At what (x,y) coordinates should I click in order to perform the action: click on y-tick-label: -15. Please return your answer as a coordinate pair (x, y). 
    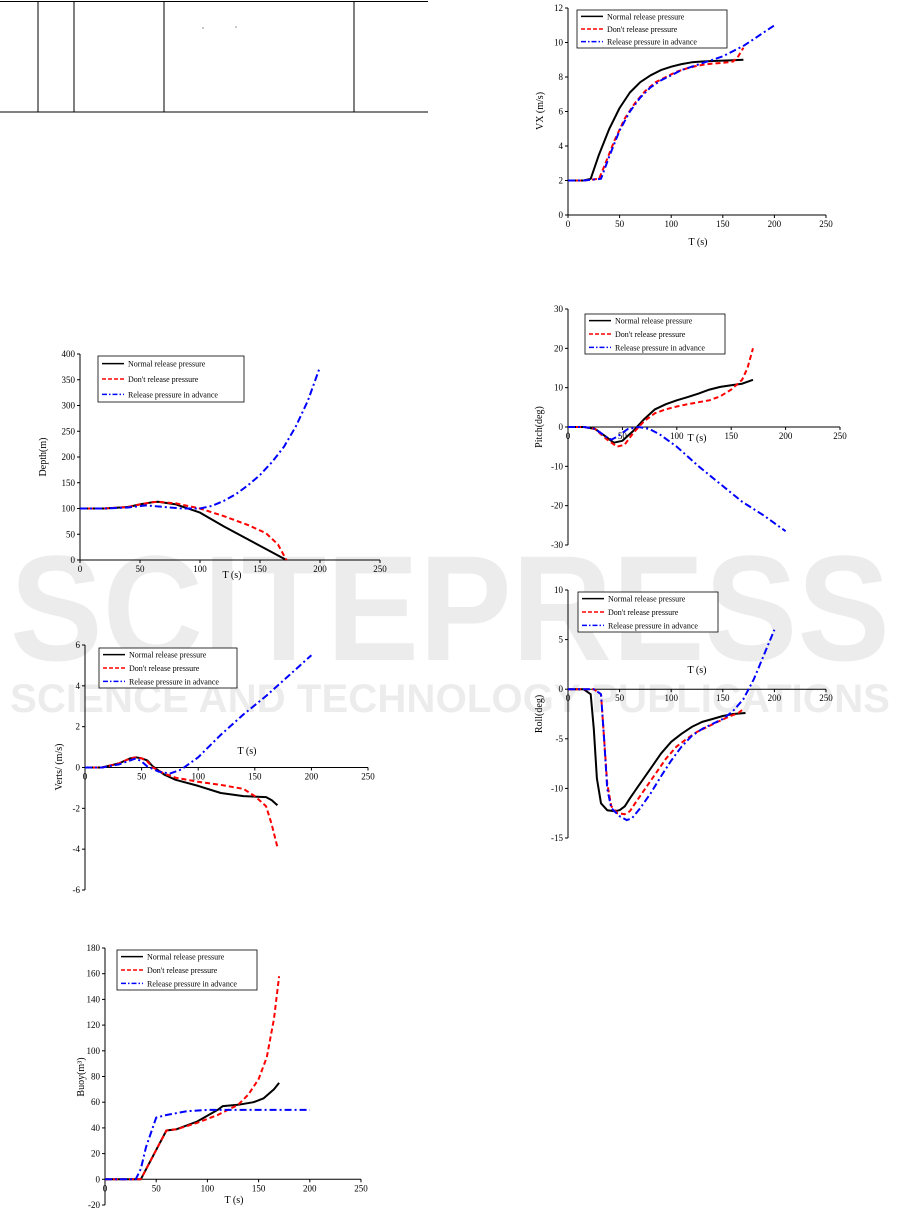
    Looking at the image, I should click on (557, 838).